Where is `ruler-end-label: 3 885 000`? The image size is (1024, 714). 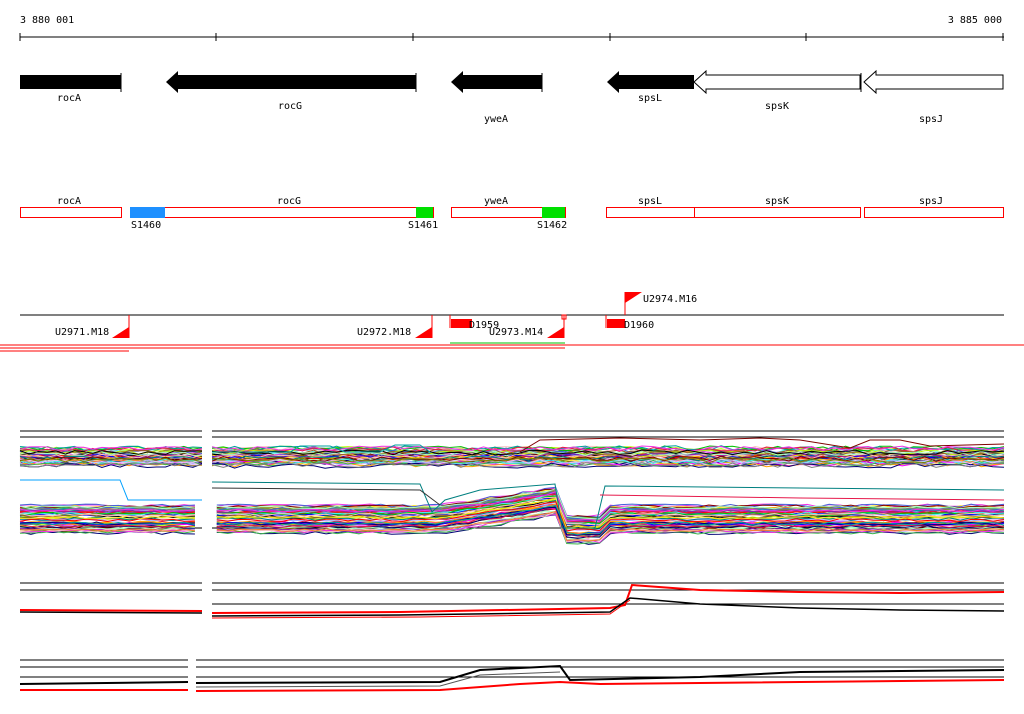 ruler-end-label: 3 885 000 is located at coordinates (975, 20).